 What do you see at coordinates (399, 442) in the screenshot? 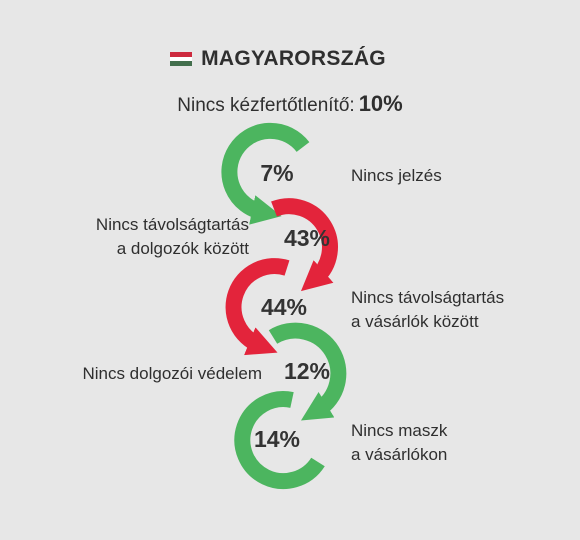
I see `item-5-label: Nincs maszk a vásárlókon` at bounding box center [399, 442].